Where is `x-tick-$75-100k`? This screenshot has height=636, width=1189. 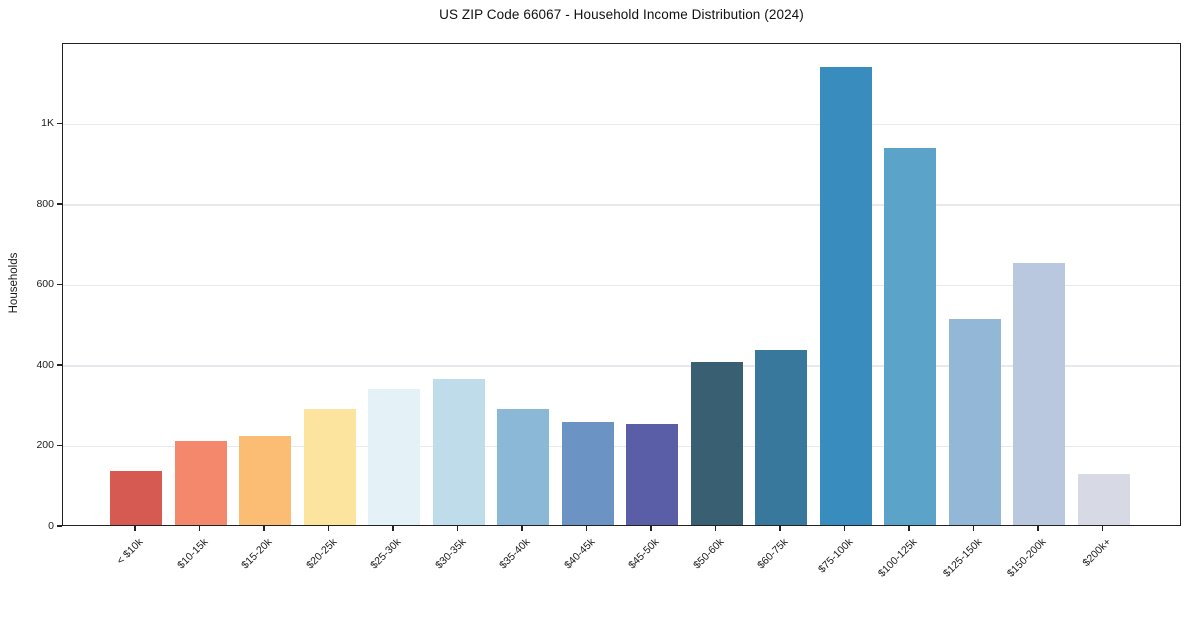
x-tick-$75-100k is located at coordinates (844, 528).